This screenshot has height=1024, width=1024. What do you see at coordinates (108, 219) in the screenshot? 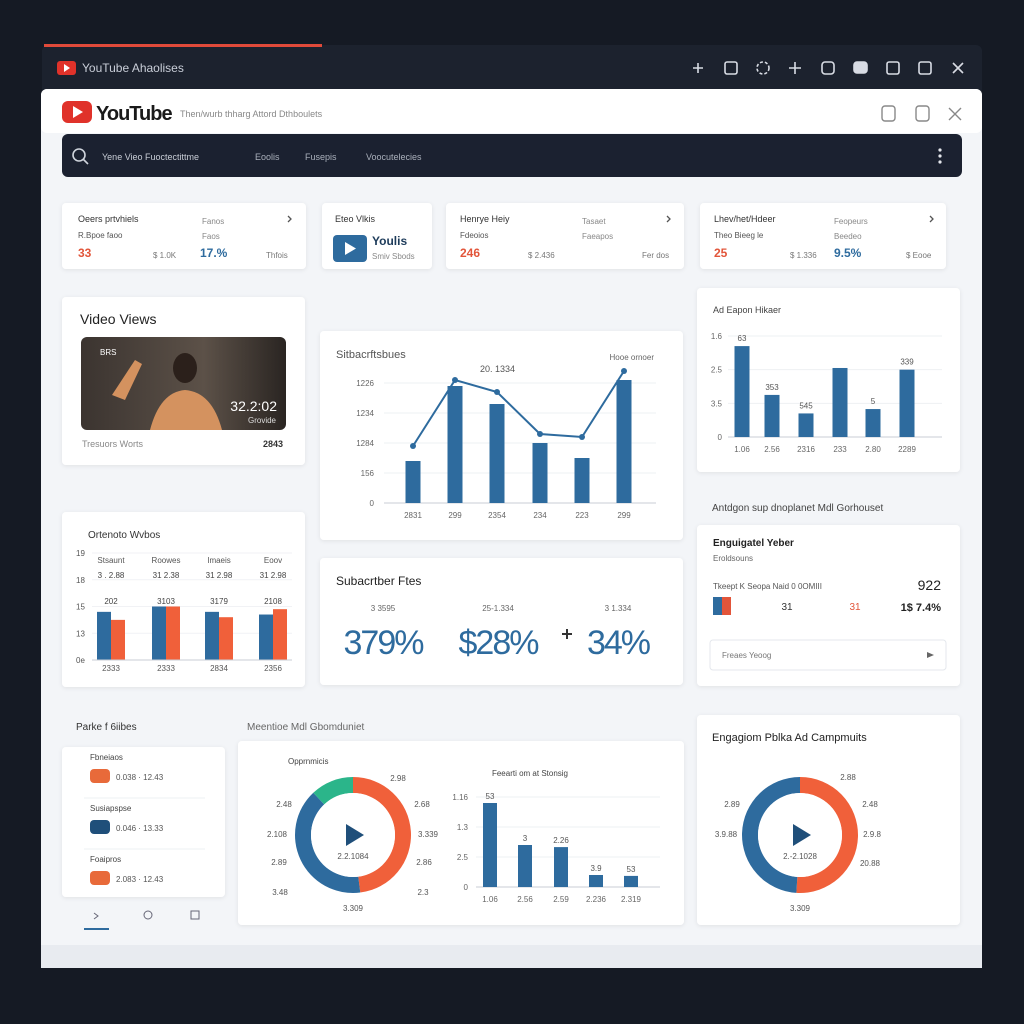
I see `card-title: Oeers prtvhiels` at bounding box center [108, 219].